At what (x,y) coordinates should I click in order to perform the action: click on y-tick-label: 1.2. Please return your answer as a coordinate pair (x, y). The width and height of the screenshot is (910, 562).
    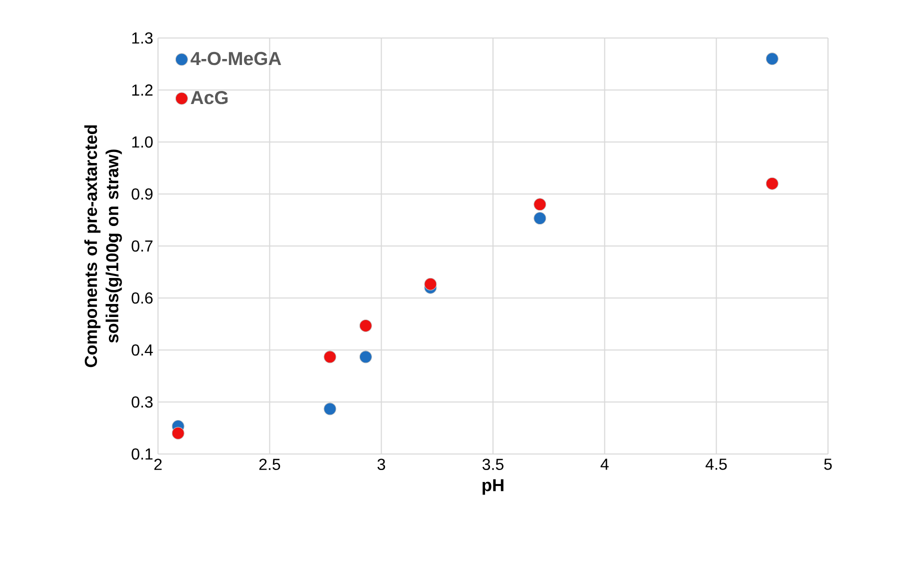
    Looking at the image, I should click on (142, 90).